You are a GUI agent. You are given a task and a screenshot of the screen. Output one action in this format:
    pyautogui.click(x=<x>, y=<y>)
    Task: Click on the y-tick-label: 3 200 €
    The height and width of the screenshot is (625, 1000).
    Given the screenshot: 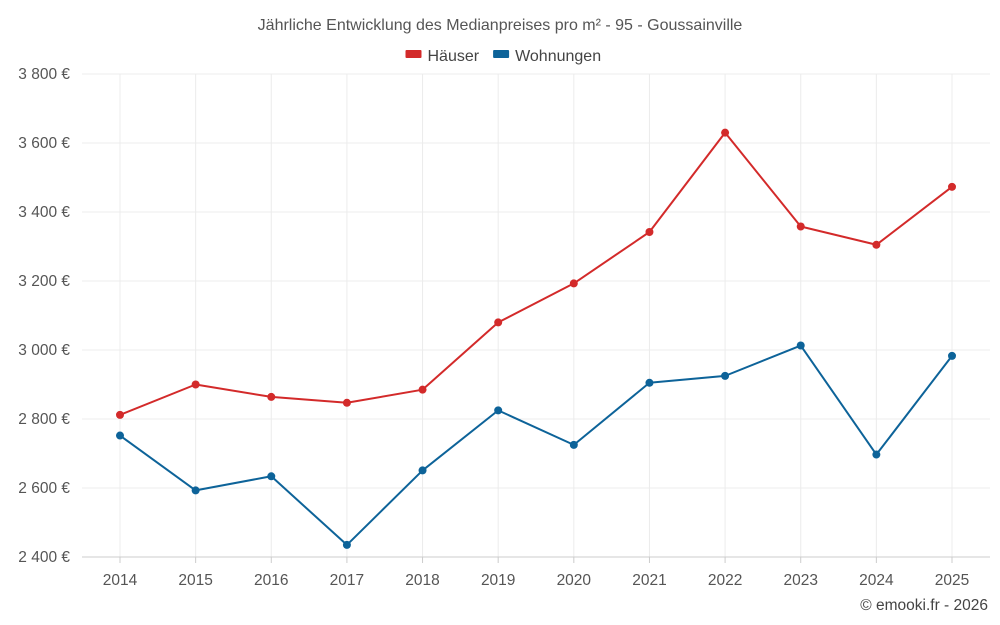 What is the action you would take?
    pyautogui.click(x=44, y=281)
    